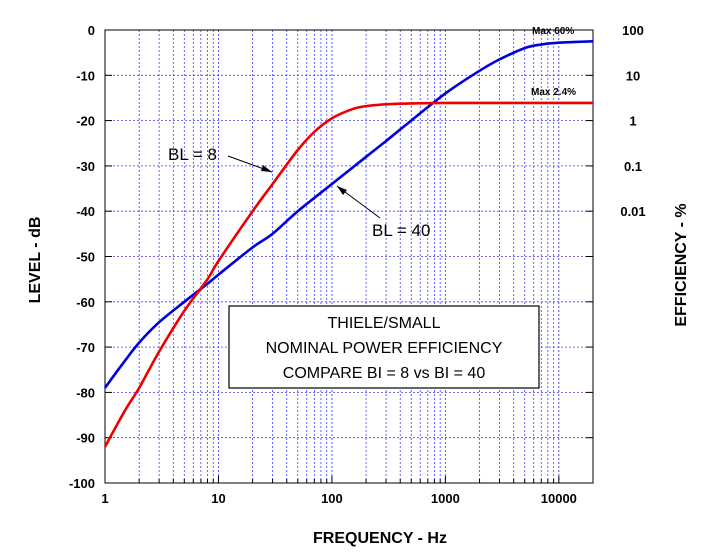 The image size is (714, 558). Describe the element at coordinates (91, 30) in the screenshot. I see `y-tick-label: 0` at that location.